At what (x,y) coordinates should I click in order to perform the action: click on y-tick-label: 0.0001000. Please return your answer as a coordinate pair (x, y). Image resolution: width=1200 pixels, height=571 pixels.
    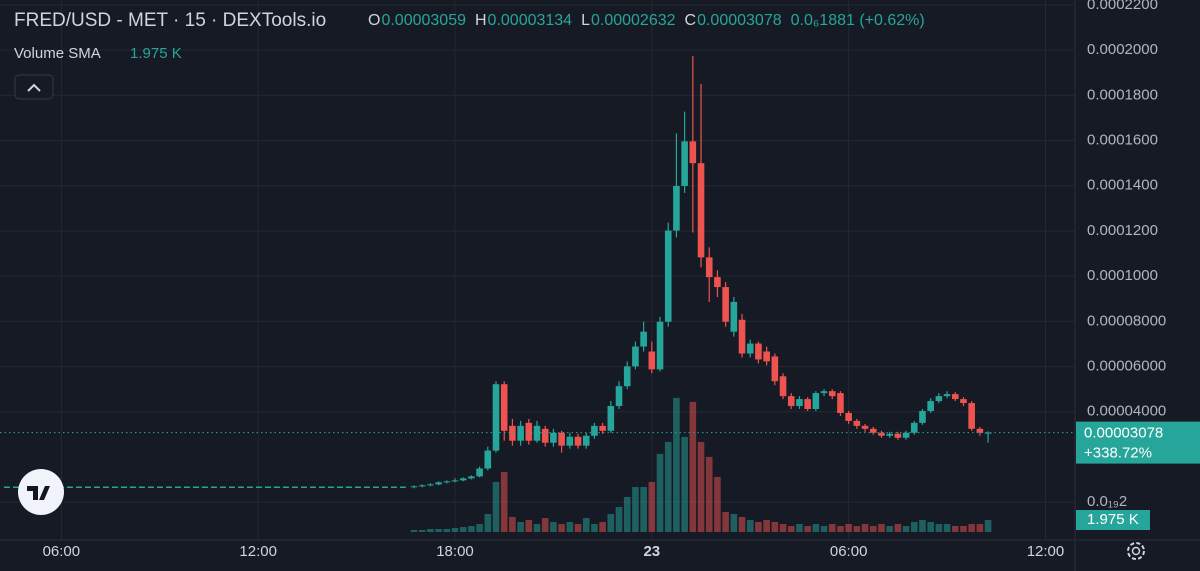
    Looking at the image, I should click on (1122, 275).